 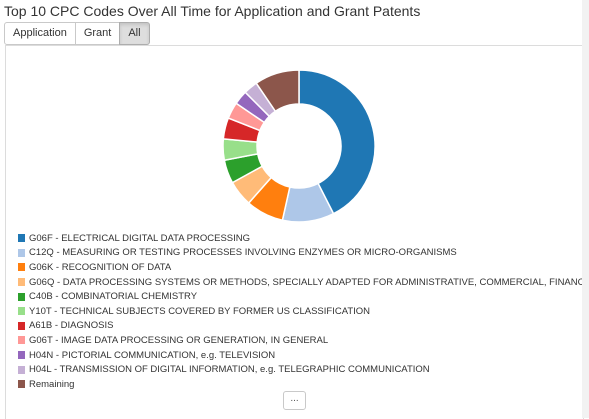 I want to click on legend-item-6: A61B - DIAGNOSIS, so click(x=303, y=326).